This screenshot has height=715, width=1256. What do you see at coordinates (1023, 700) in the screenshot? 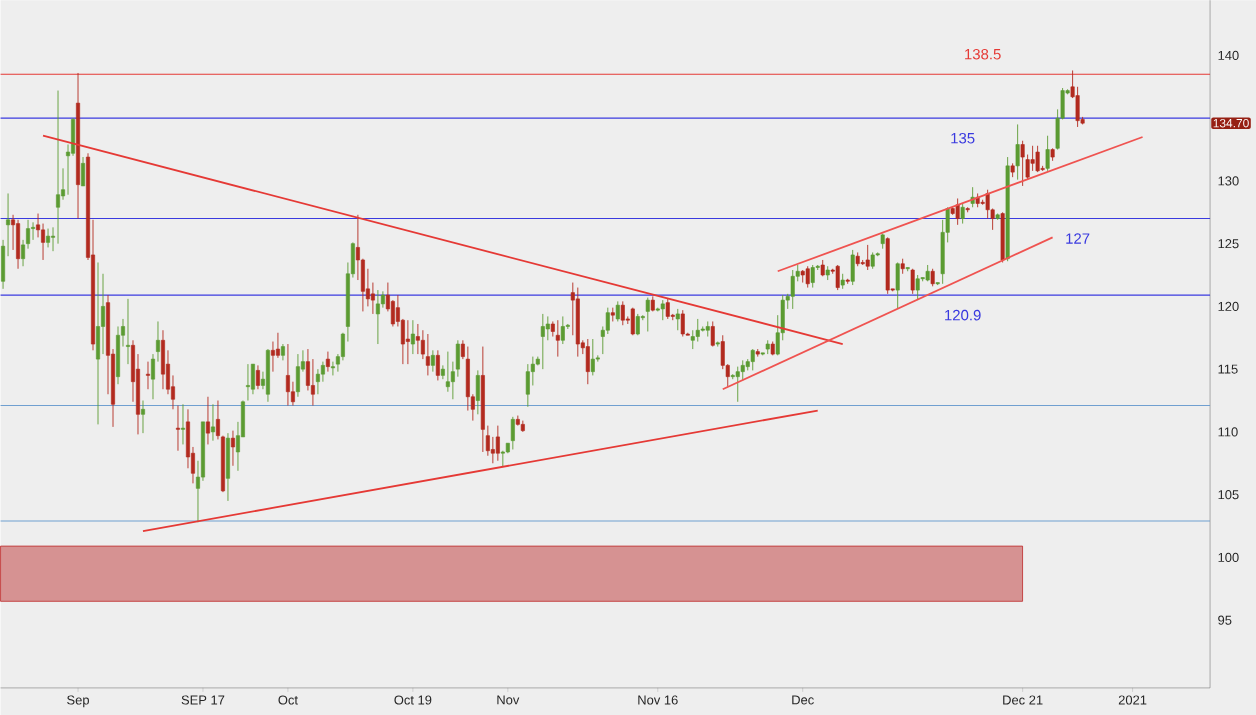
I see `x-tick-label: Dec 21` at bounding box center [1023, 700].